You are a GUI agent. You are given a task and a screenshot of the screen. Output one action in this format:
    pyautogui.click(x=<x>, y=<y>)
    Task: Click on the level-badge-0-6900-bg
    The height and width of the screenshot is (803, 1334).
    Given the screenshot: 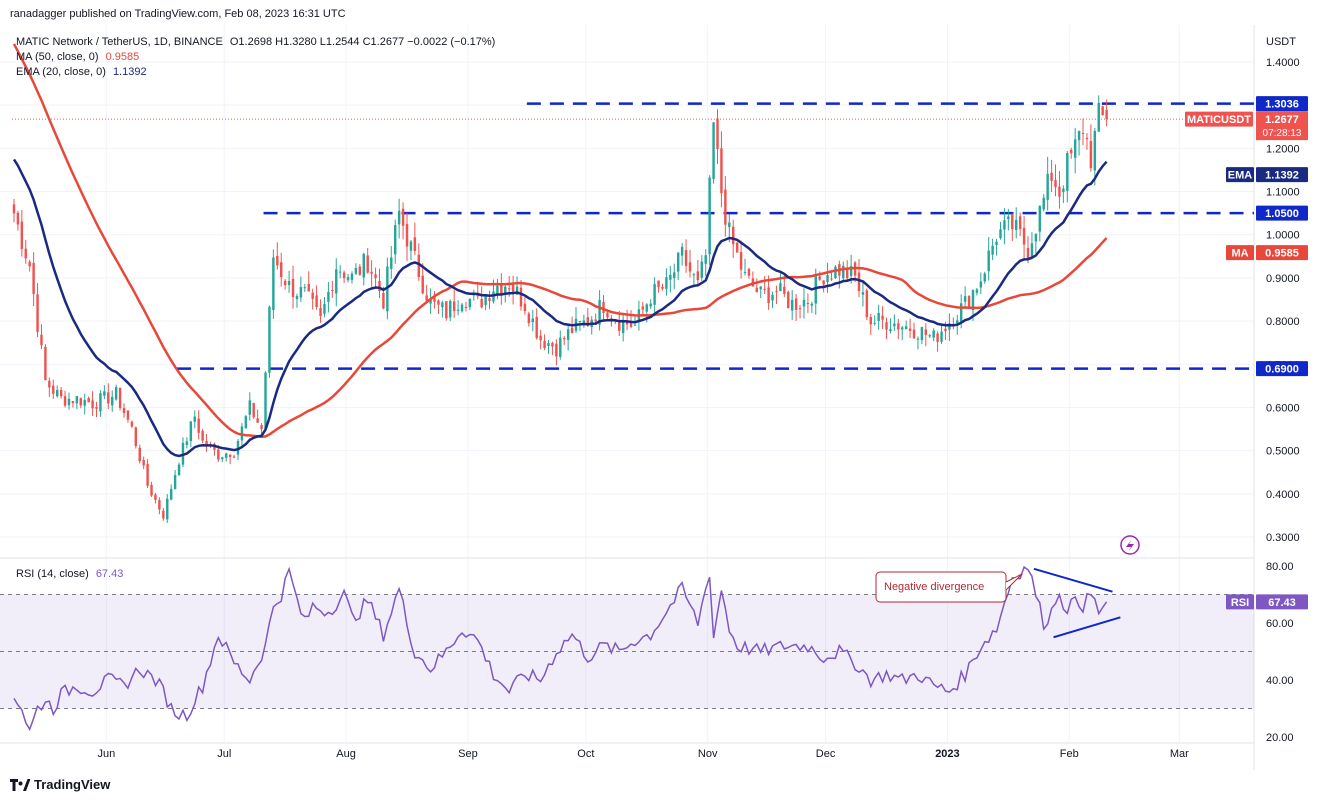 What is the action you would take?
    pyautogui.click(x=1282, y=369)
    